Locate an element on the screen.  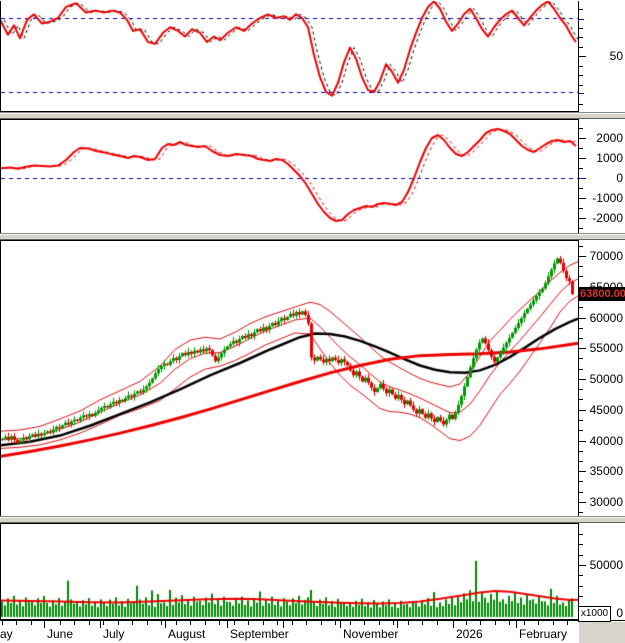
y-tick-label: 2000 is located at coordinates (609, 138).